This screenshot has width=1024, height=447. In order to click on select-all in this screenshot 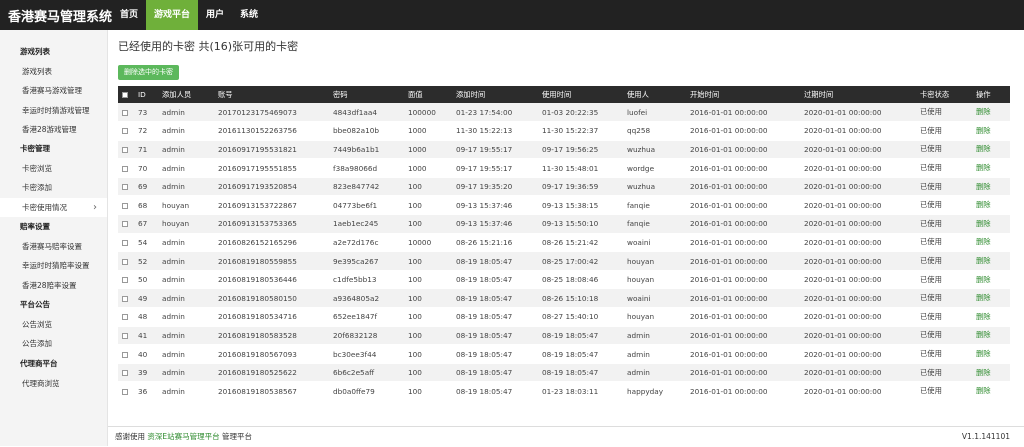, I will do `click(124, 94)`.